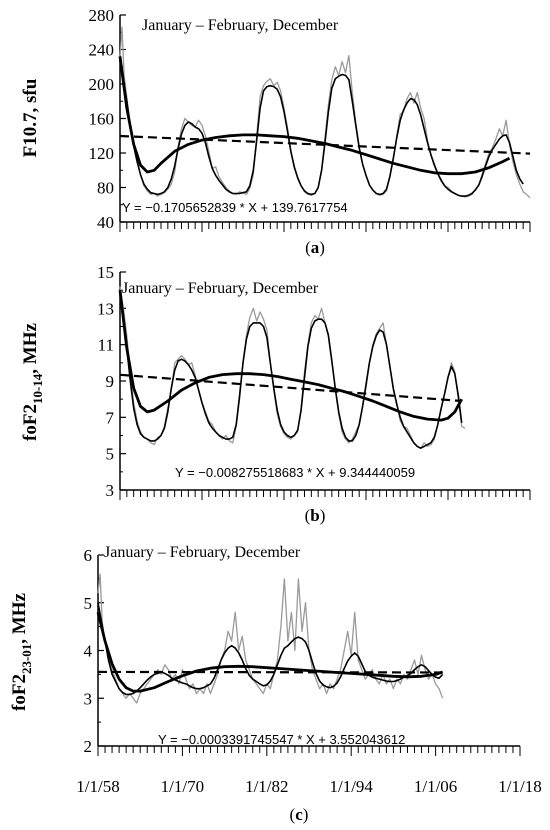 This screenshot has height=830, width=550. I want to click on x-tick-label: 1/1/94, so click(351, 786).